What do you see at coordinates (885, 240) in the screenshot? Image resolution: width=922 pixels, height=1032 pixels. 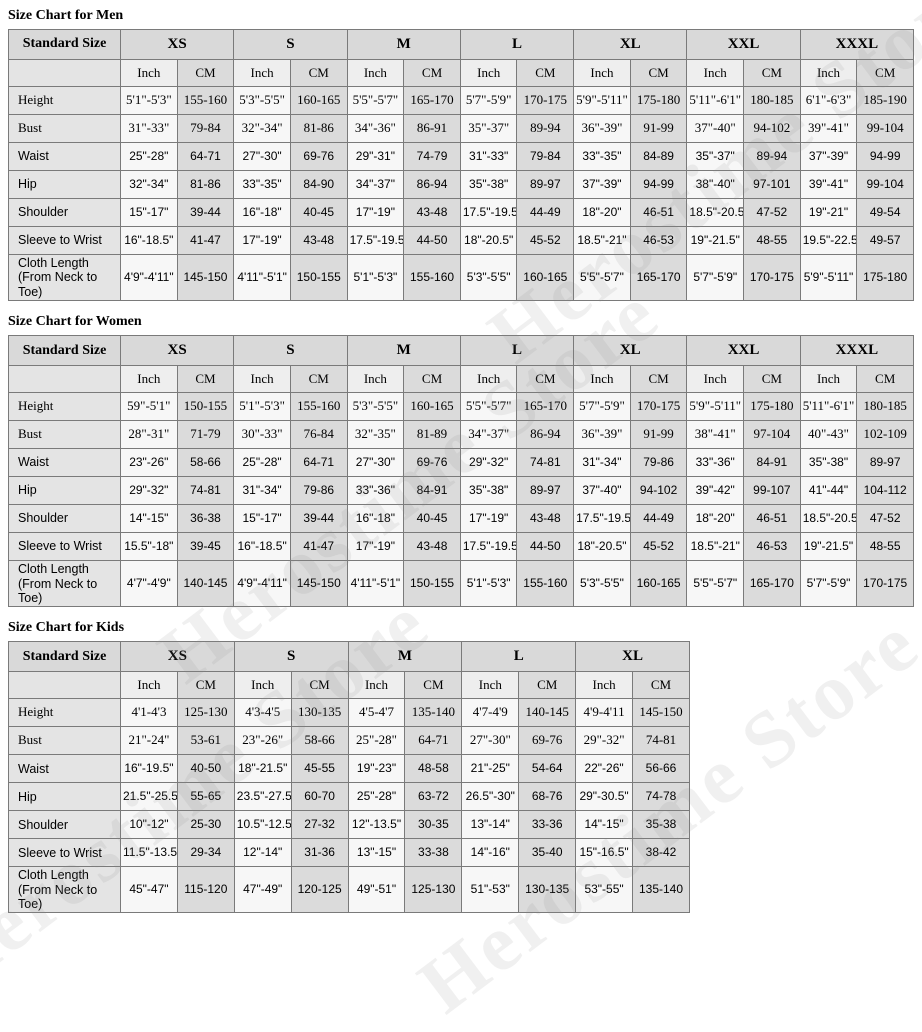 I see `cell-cm: 49-57` at bounding box center [885, 240].